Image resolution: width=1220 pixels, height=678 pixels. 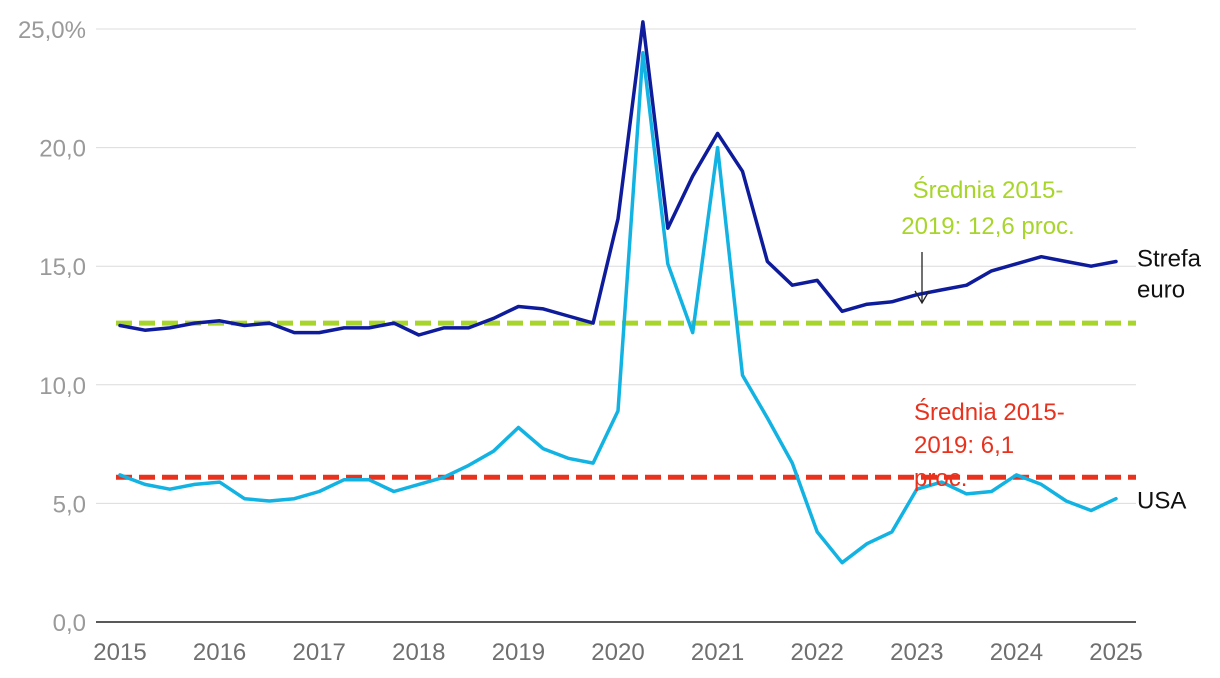 What do you see at coordinates (964, 445) in the screenshot?
I see `usa-average-label: 2019: 6,1` at bounding box center [964, 445].